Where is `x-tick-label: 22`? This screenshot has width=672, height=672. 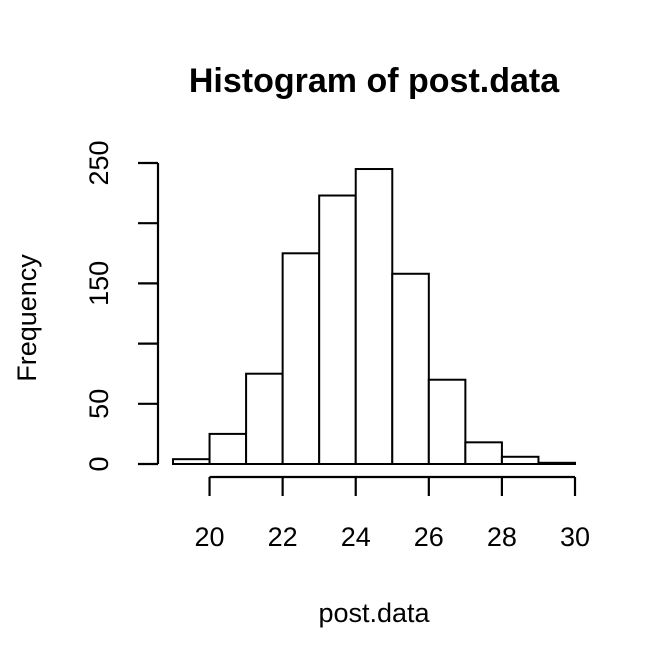
x-tick-label: 22 is located at coordinates (283, 537).